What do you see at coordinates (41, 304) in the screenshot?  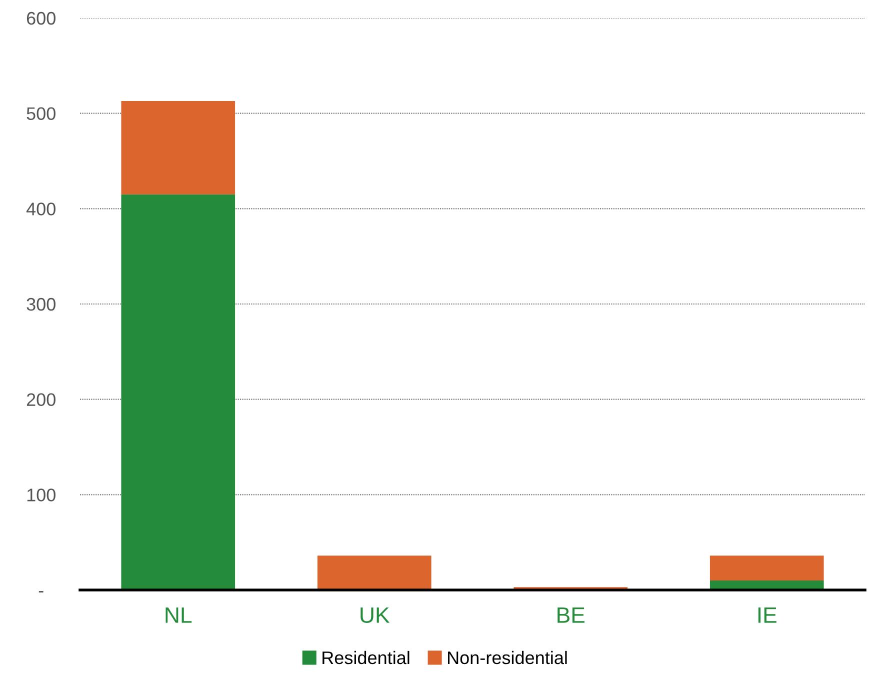 I see `y-tick-label: 300` at bounding box center [41, 304].